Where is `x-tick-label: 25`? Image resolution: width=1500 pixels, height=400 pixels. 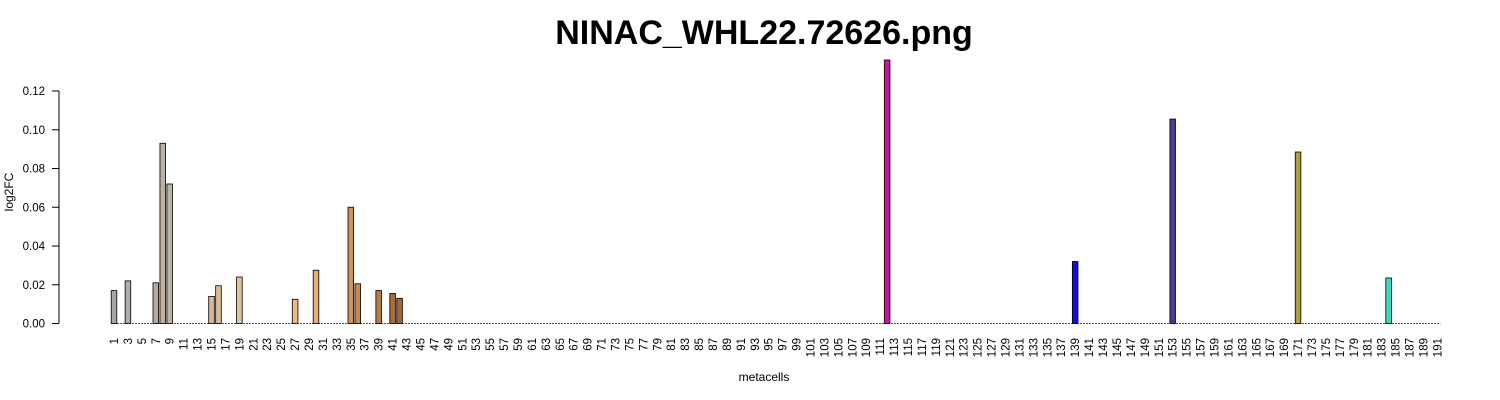 x-tick-label: 25 is located at coordinates (282, 344).